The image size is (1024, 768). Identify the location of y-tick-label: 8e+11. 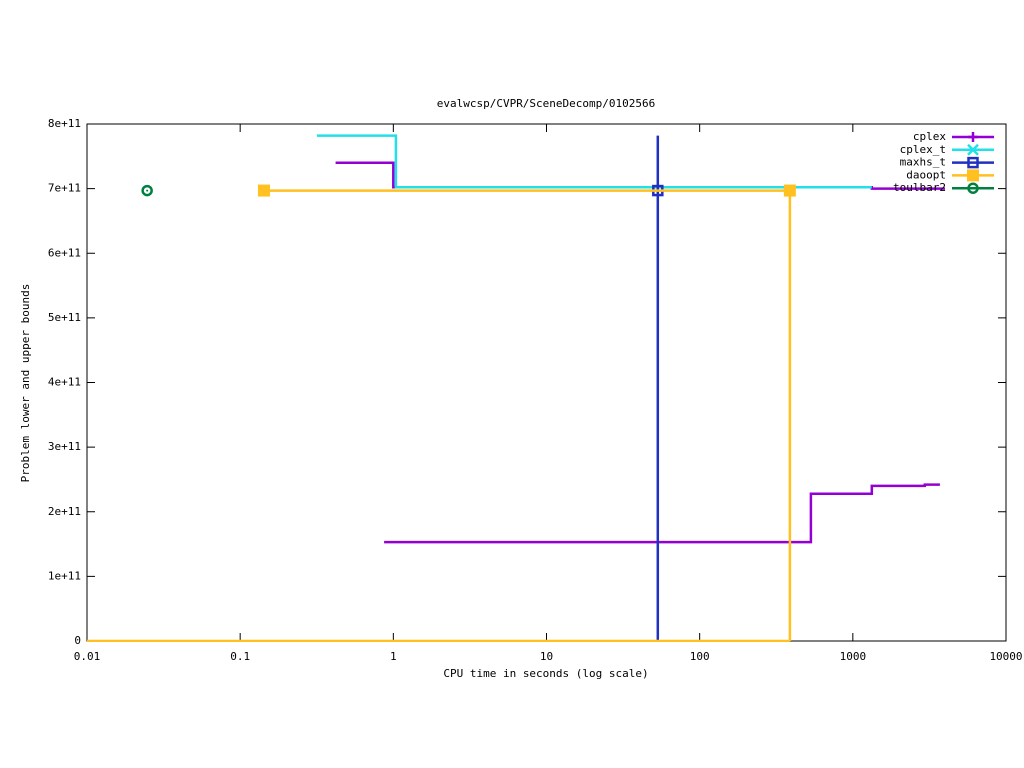
(64, 123).